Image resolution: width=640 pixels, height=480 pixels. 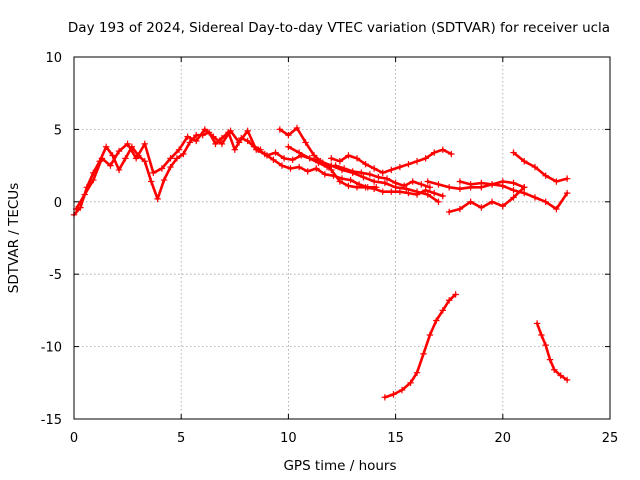 I want to click on x-tick-label: 0, so click(x=74, y=438).